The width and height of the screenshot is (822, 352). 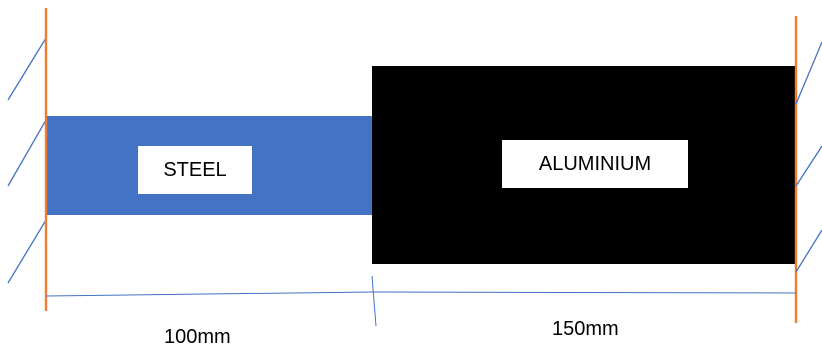 What do you see at coordinates (209, 294) in the screenshot?
I see `dimension-line-steel` at bounding box center [209, 294].